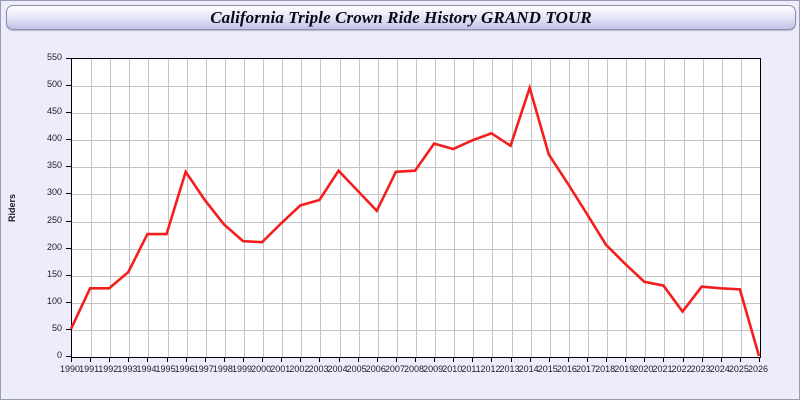 This screenshot has height=400, width=800. What do you see at coordinates (738, 369) in the screenshot?
I see `x-axis-tick-label: 2025` at bounding box center [738, 369].